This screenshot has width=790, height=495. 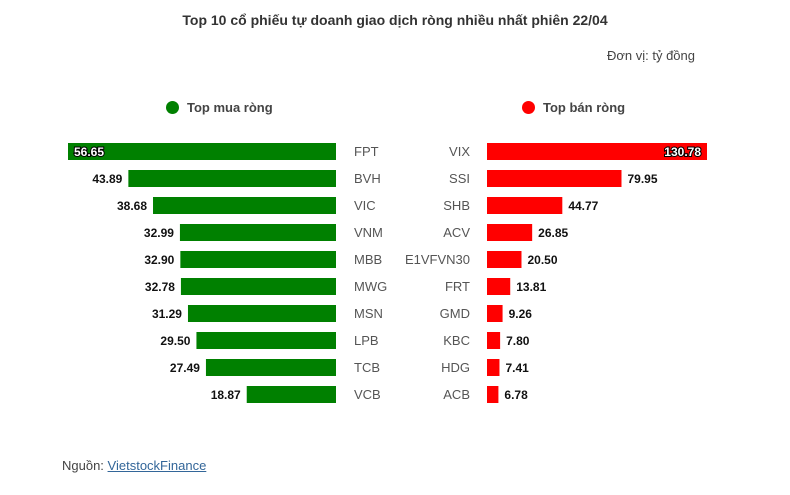 What do you see at coordinates (553, 233) in the screenshot?
I see `sell-value-label: 26.85` at bounding box center [553, 233].